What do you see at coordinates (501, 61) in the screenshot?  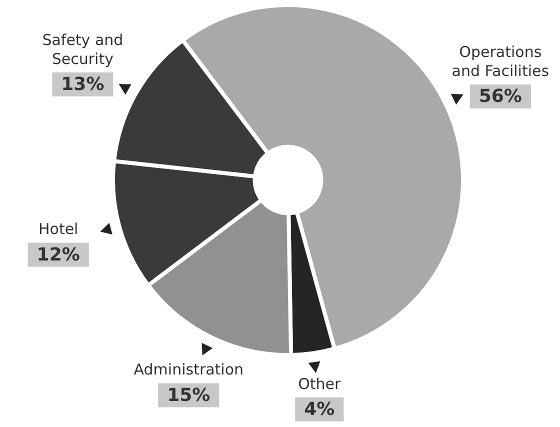 I see `slice-label: Operations and Facilities` at bounding box center [501, 61].